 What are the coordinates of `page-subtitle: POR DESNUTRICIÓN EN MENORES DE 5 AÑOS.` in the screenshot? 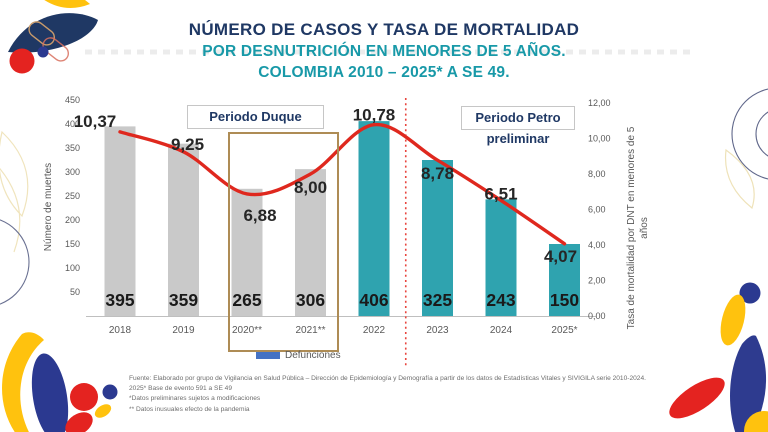 It's located at (384, 51).